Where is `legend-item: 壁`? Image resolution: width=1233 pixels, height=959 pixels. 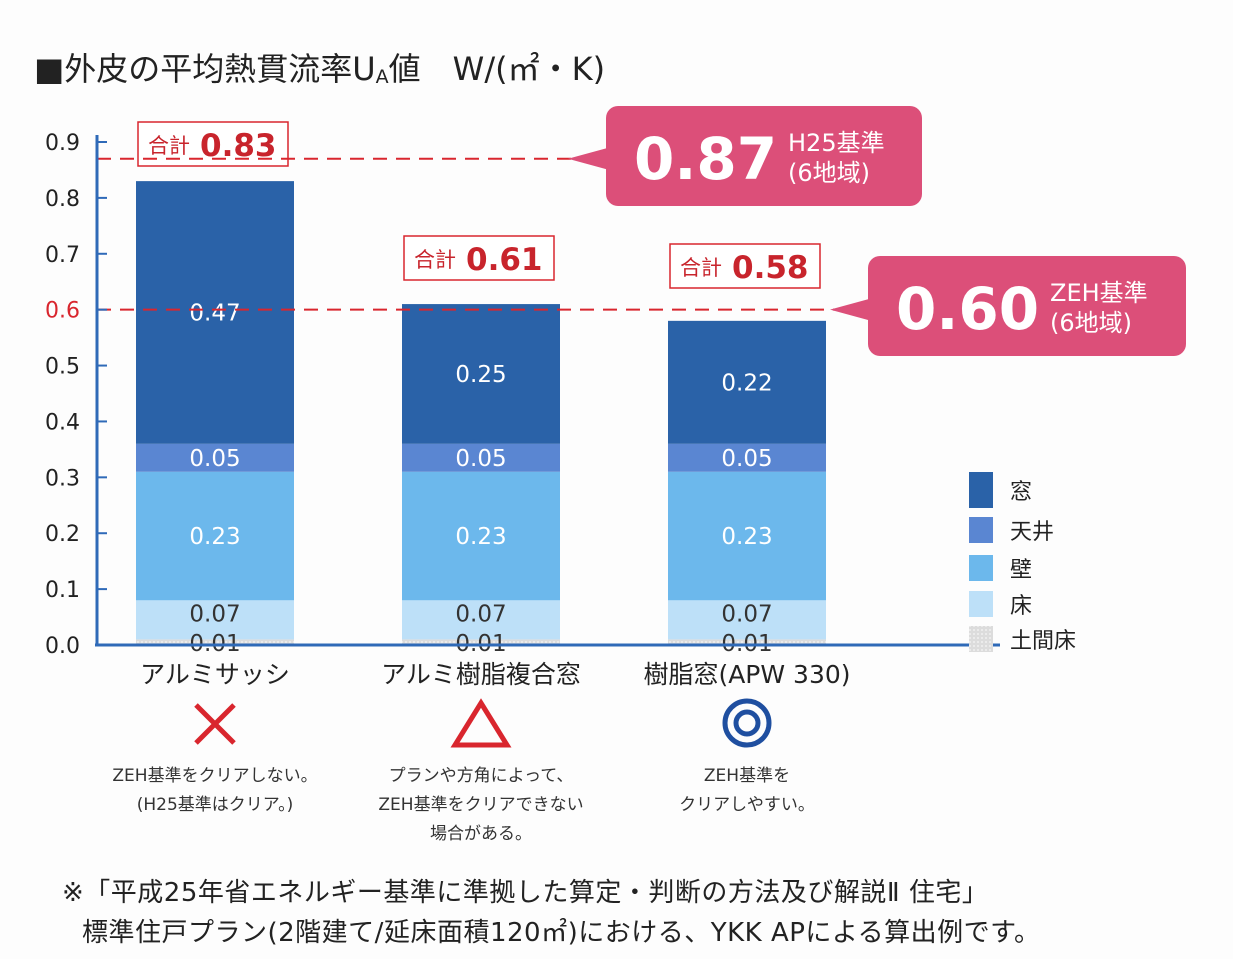
legend-item: 壁 is located at coordinates (1000, 569).